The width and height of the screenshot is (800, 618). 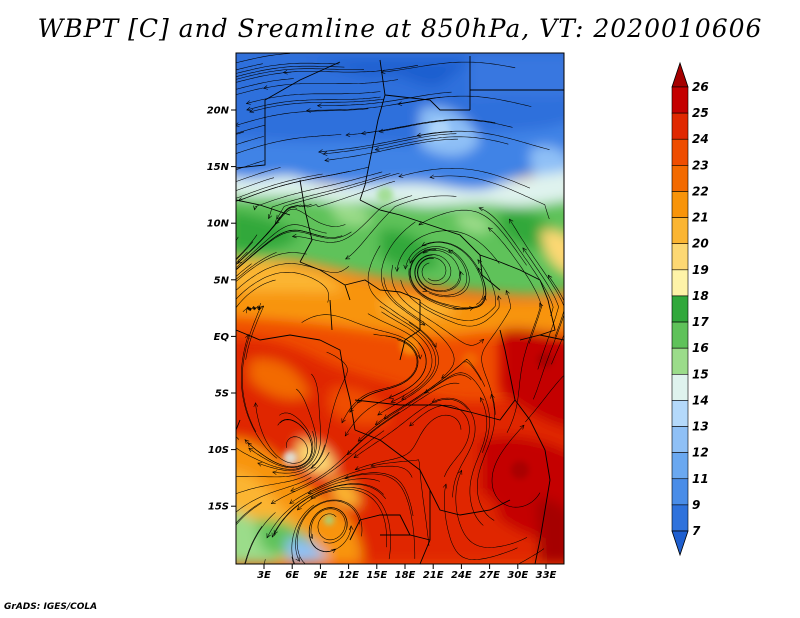 I want to click on lon-label: 27E, so click(x=489, y=575).